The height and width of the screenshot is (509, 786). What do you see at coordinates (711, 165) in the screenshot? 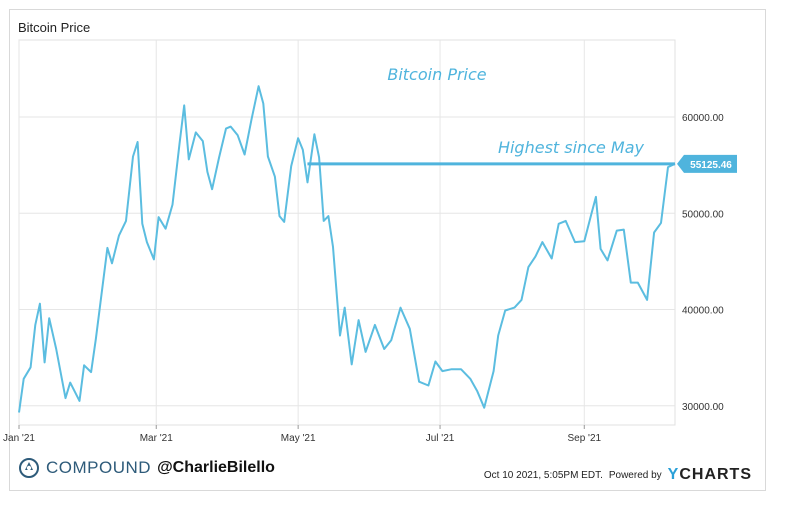
I see `last-value-label: 55125.46` at bounding box center [711, 165].